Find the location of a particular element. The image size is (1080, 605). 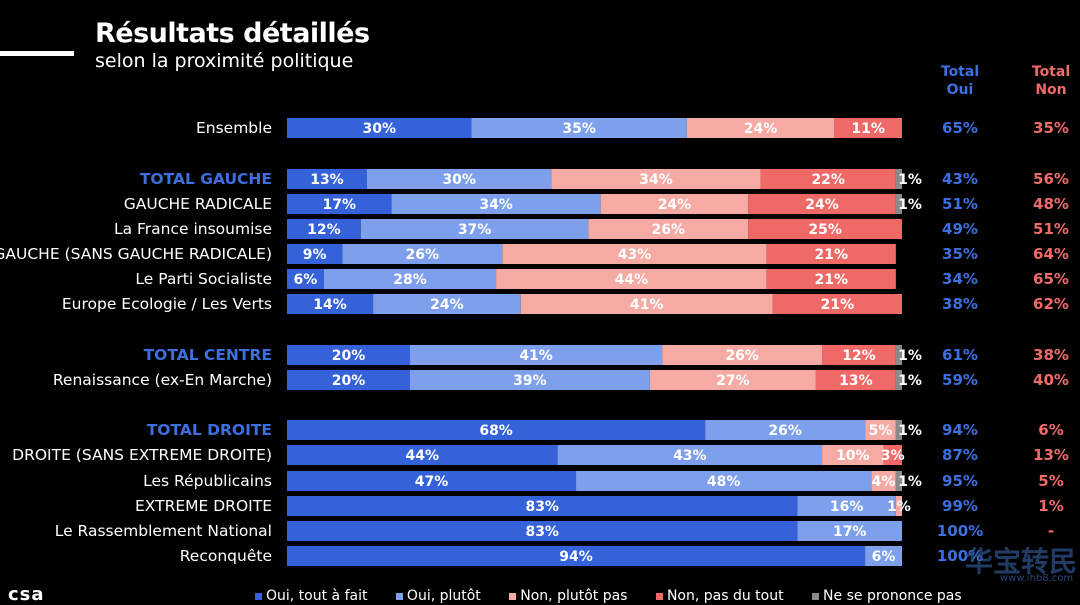

total-oui-value: 87% is located at coordinates (960, 455).